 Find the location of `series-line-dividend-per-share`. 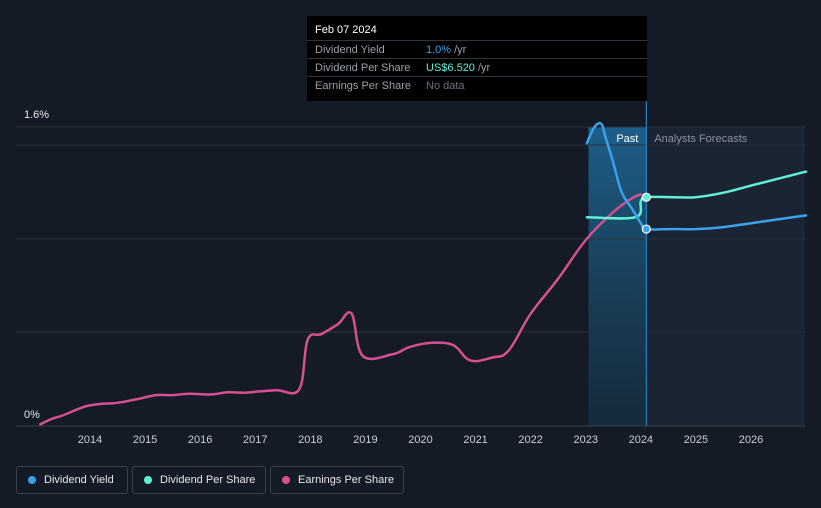

series-line-dividend-per-share is located at coordinates (696, 195).